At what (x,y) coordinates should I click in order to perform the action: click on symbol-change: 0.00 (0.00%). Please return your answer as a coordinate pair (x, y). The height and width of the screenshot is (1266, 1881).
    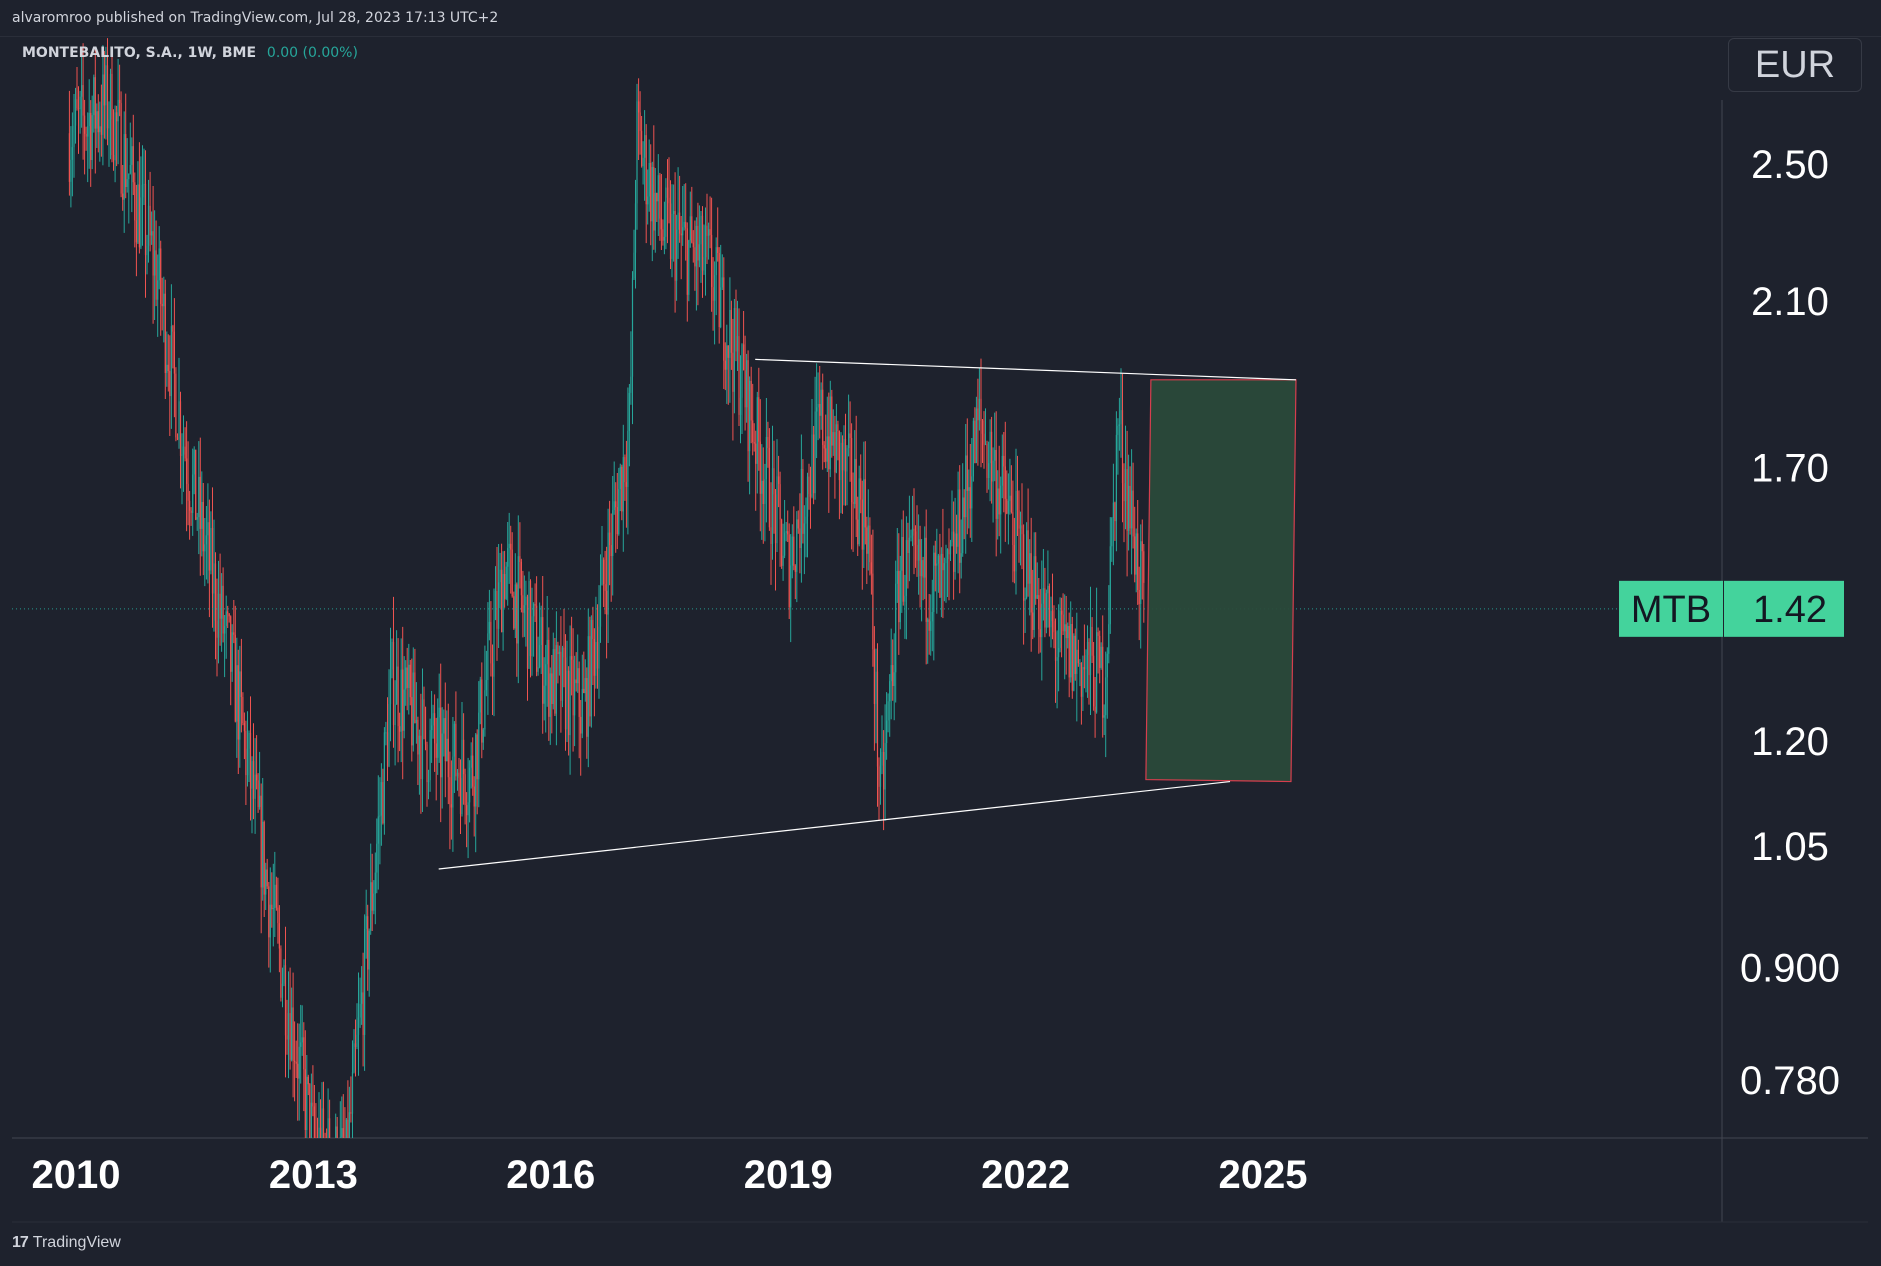
    Looking at the image, I should click on (312, 53).